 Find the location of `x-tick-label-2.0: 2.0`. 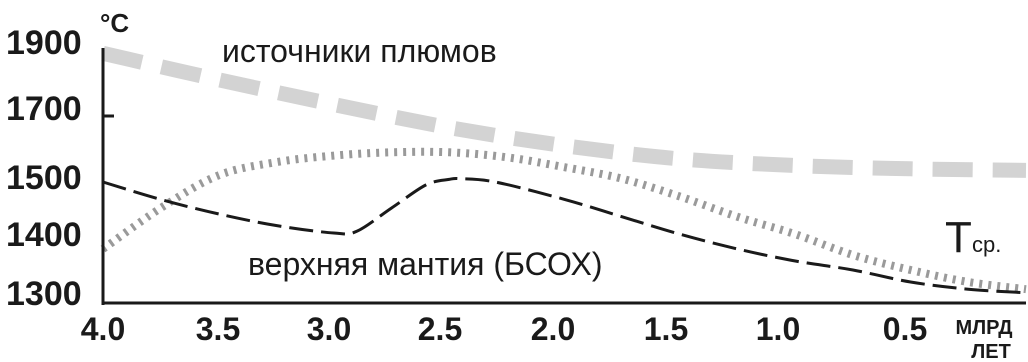

x-tick-label-2.0: 2.0 is located at coordinates (553, 329).